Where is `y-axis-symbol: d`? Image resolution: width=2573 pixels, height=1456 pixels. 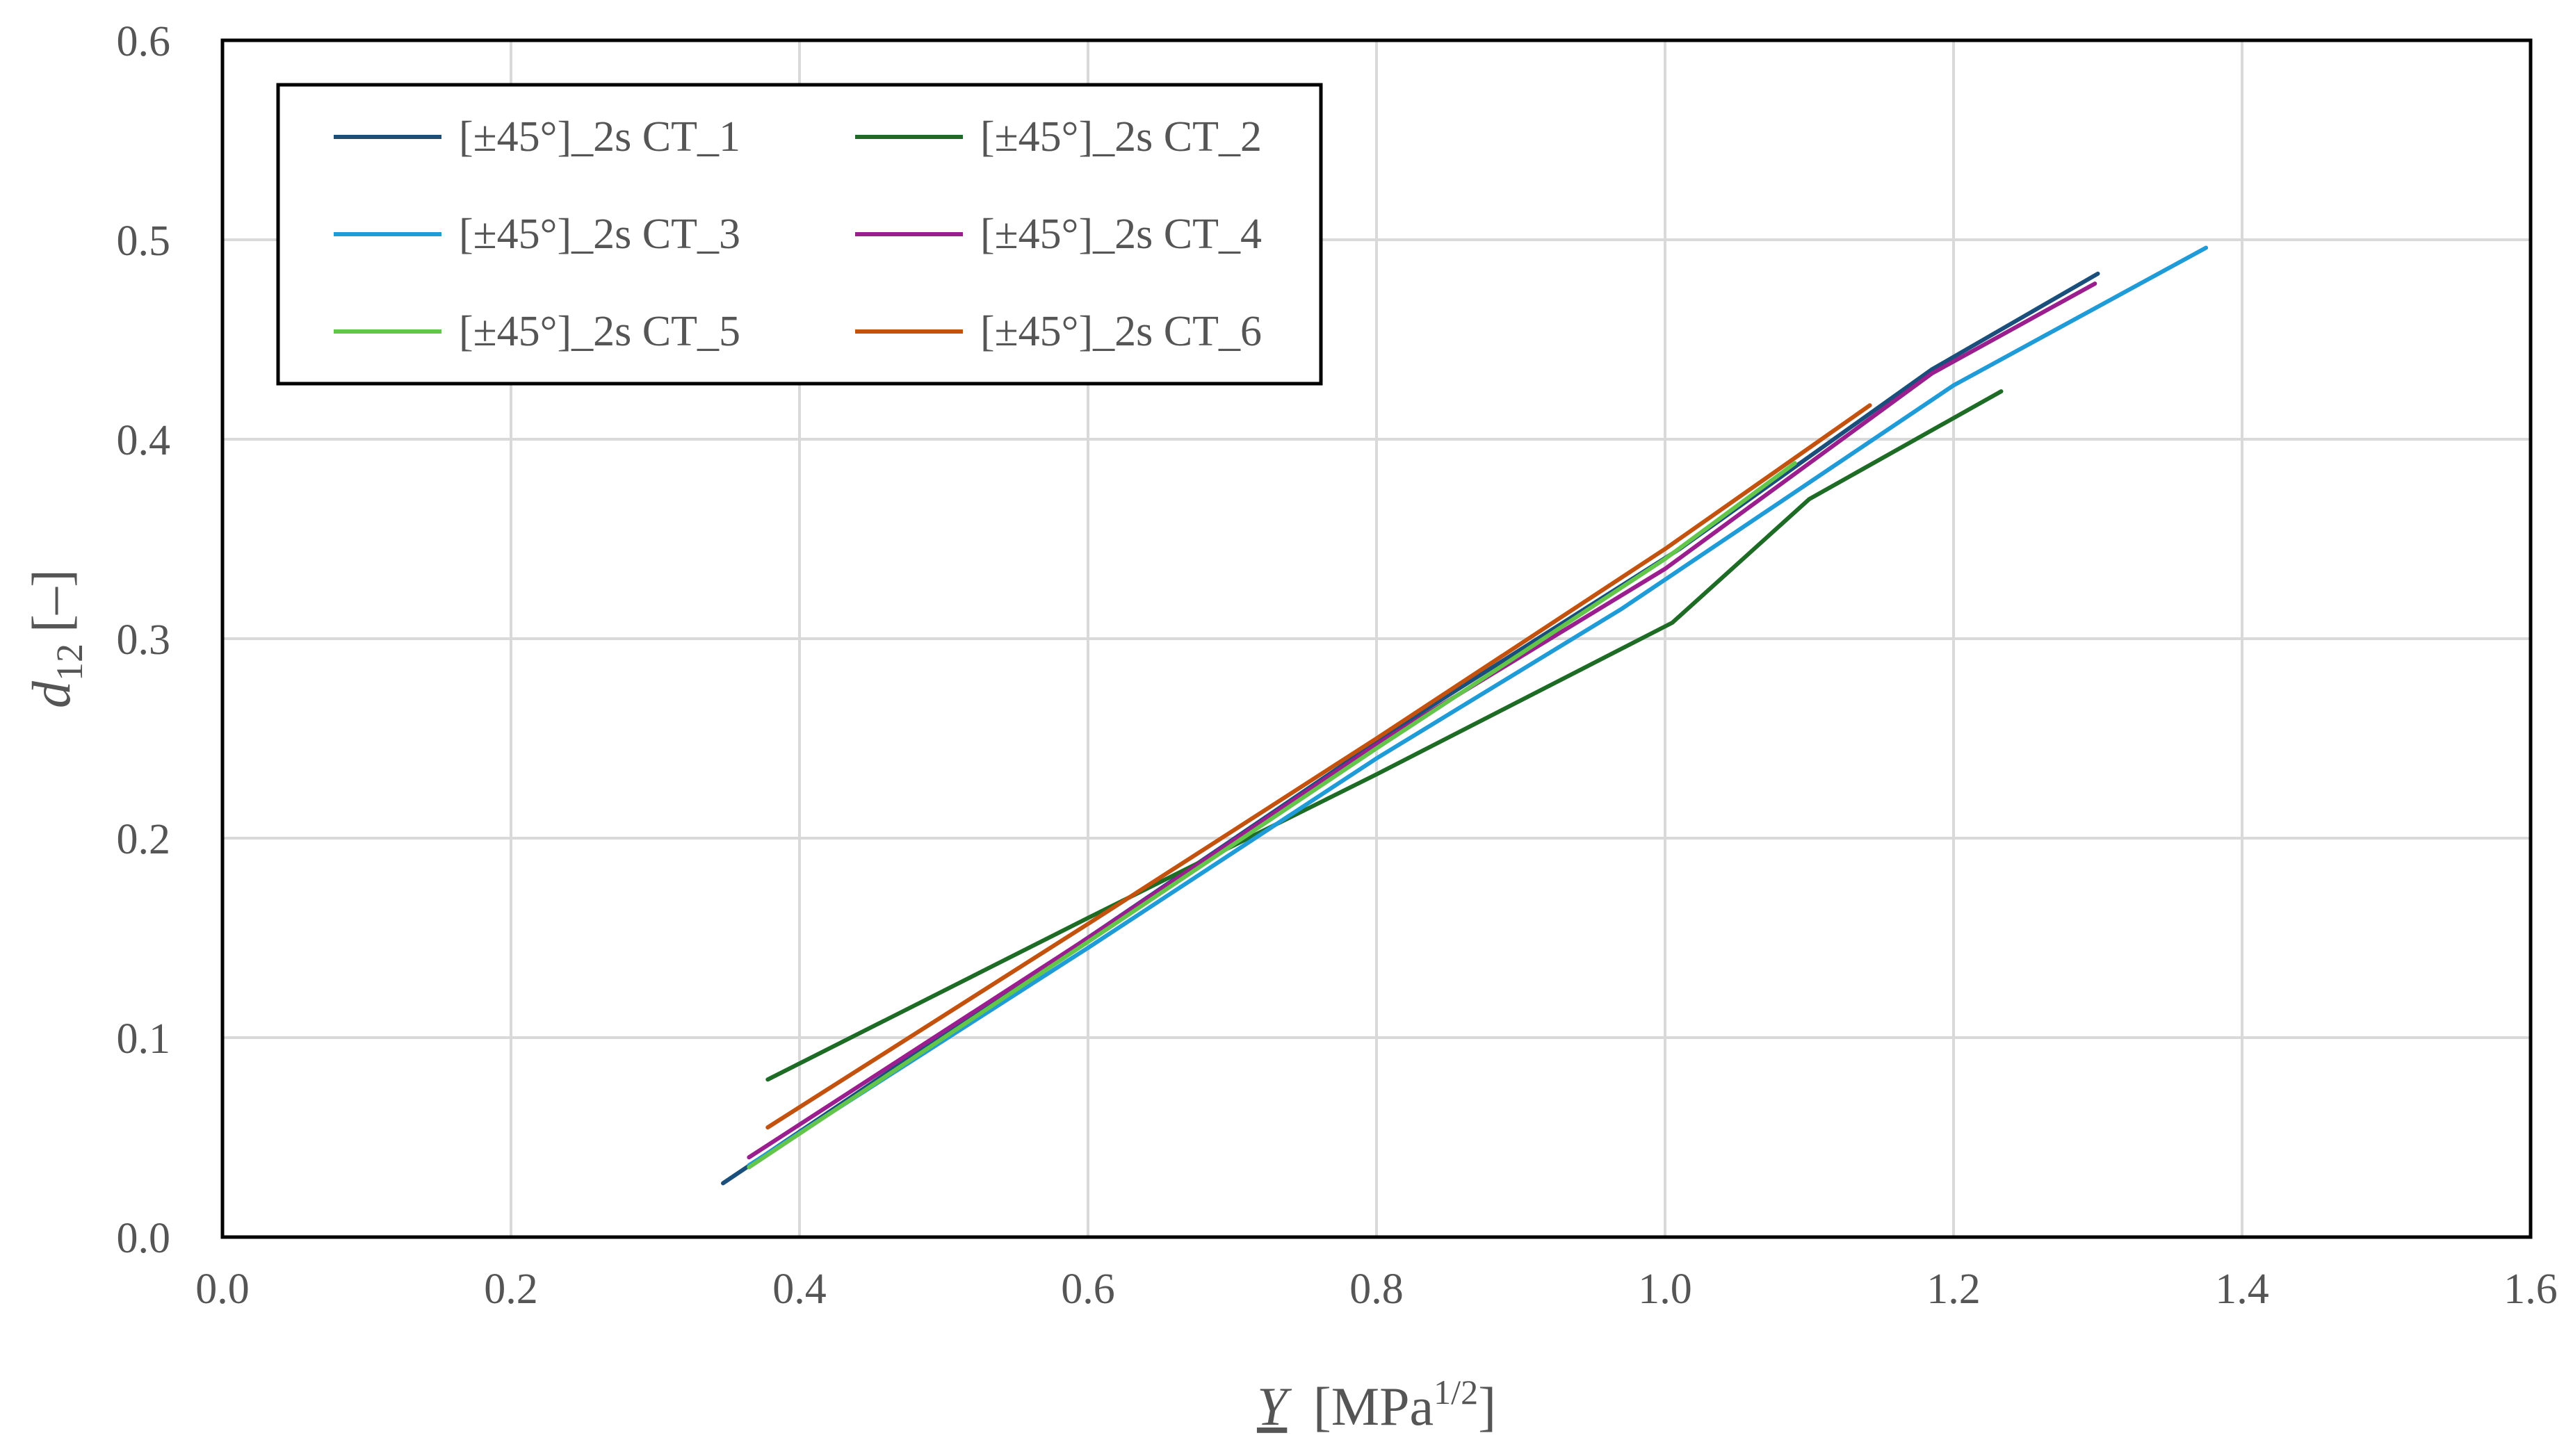 y-axis-symbol: d is located at coordinates (51, 694).